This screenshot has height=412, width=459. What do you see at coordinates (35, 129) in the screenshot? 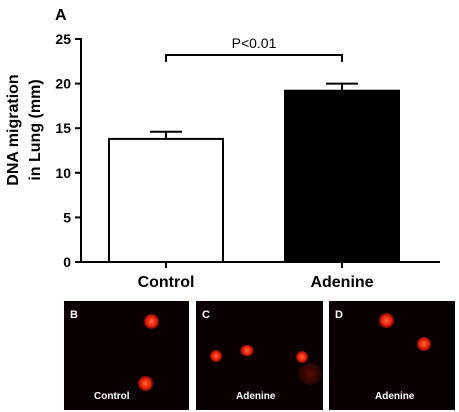
I see `y-axis-label-line-2: in Lung (mm)` at bounding box center [35, 129].